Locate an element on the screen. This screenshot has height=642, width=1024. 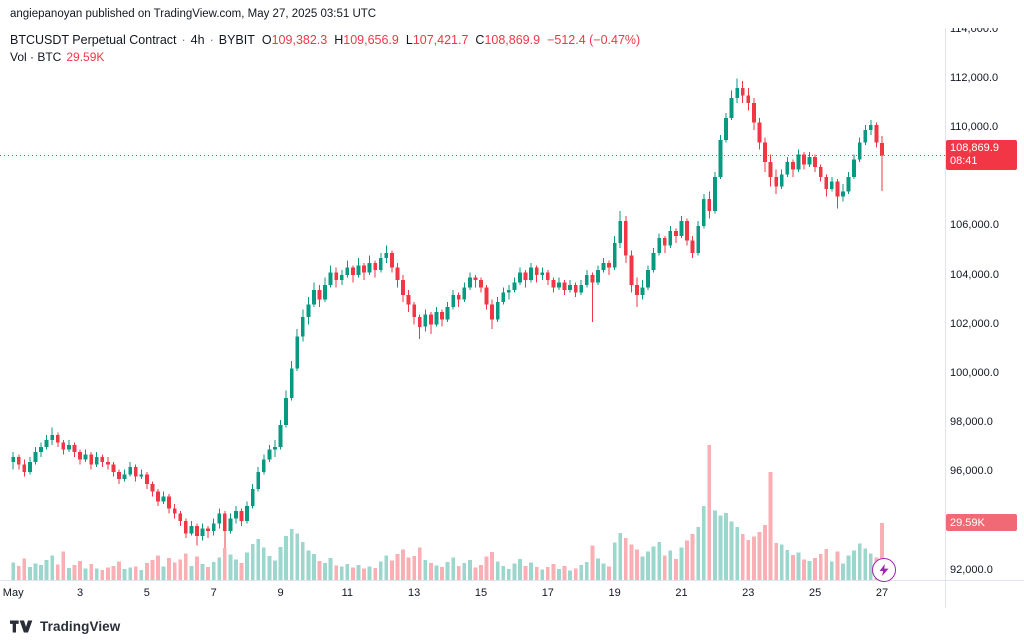
bar-countdown: 08:41 is located at coordinates (964, 161).